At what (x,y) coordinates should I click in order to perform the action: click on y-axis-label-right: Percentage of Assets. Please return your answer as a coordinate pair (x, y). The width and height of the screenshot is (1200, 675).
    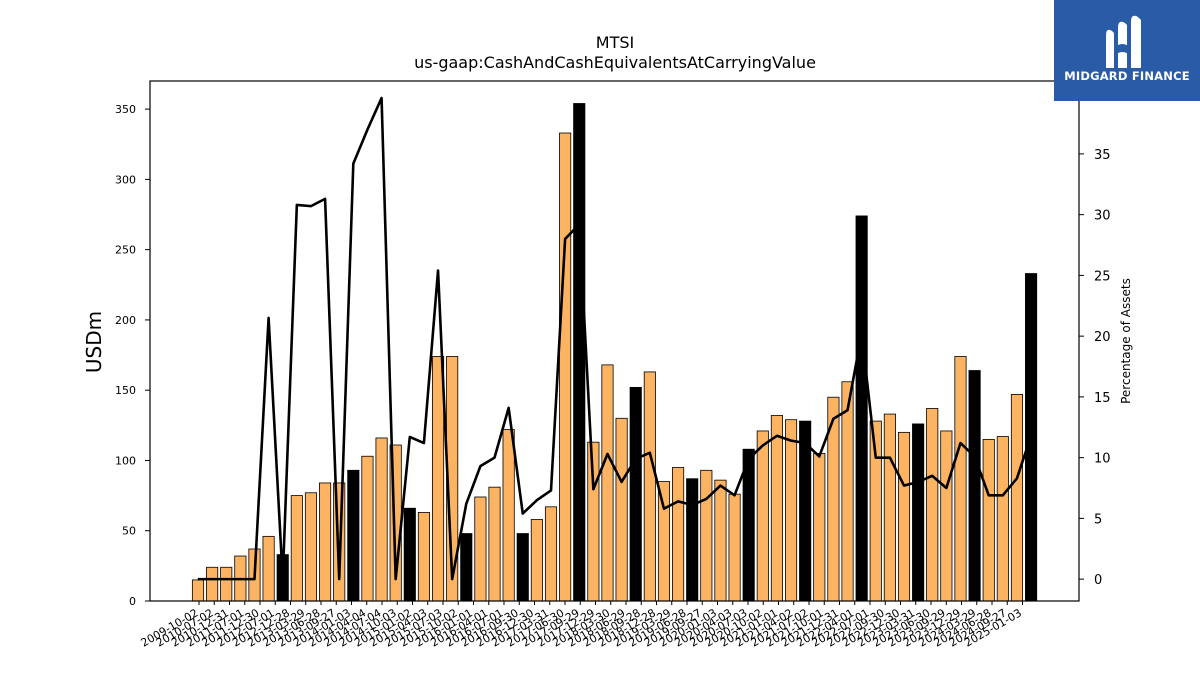
    Looking at the image, I should click on (1126, 341).